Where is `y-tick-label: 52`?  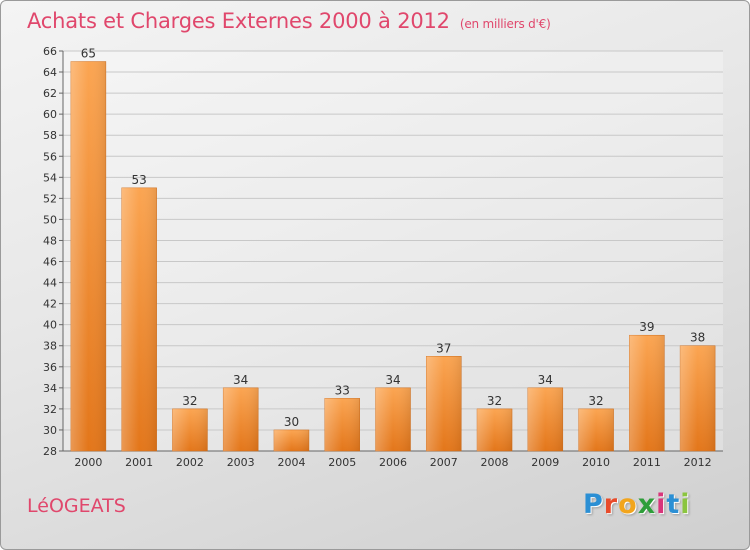
y-tick-label: 52 is located at coordinates (50, 198).